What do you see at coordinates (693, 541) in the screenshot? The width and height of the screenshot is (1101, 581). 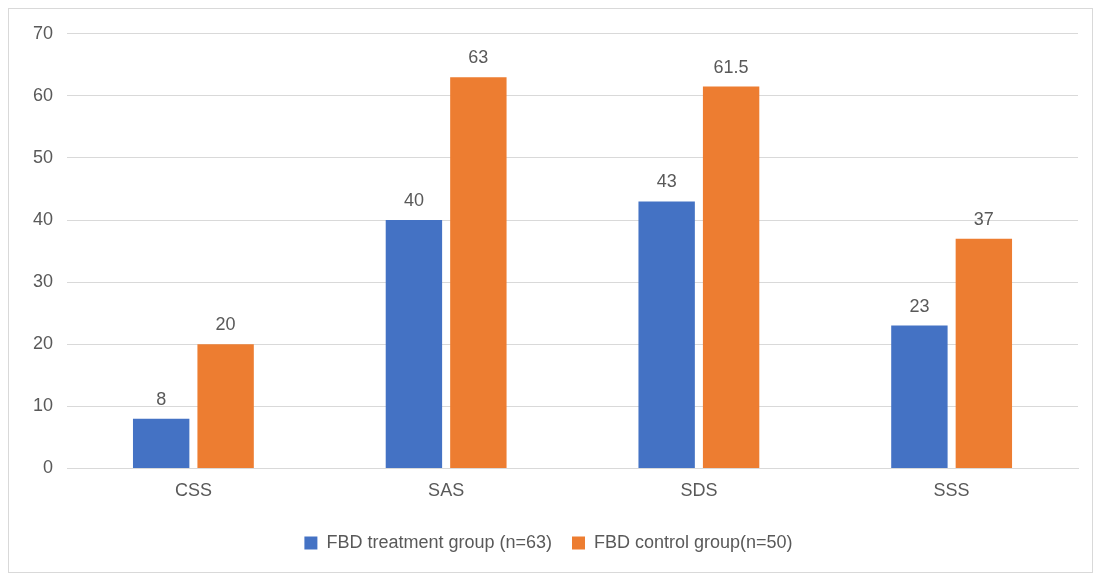 I see `legend-label: FBD control group(n=50)` at bounding box center [693, 541].